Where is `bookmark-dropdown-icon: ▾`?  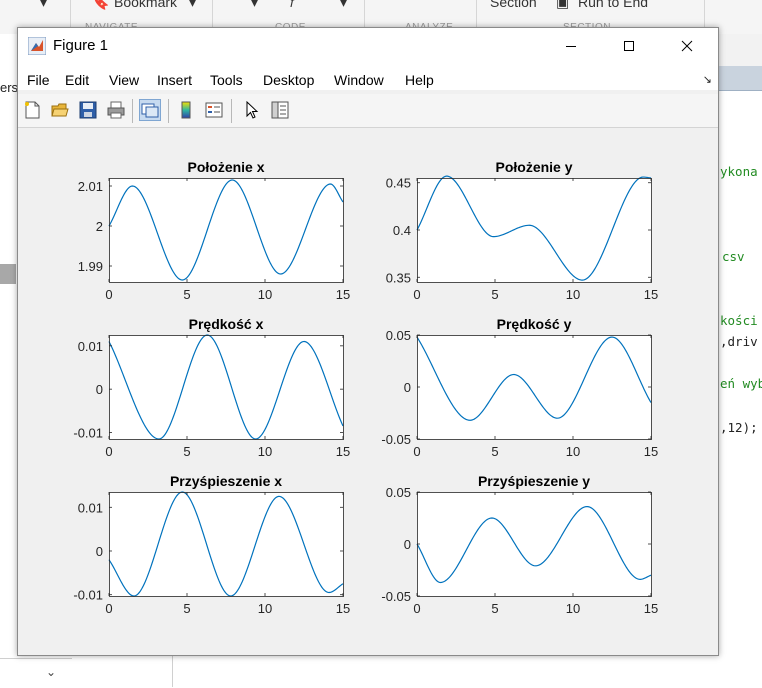
bookmark-dropdown-icon: ▾ is located at coordinates (193, 5).